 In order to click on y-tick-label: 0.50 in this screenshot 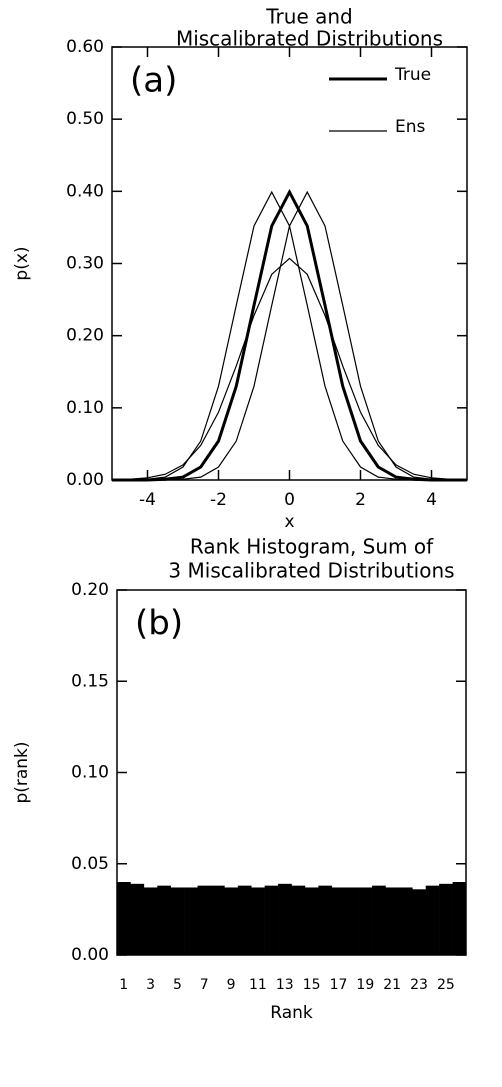, I will do `click(85, 119)`.